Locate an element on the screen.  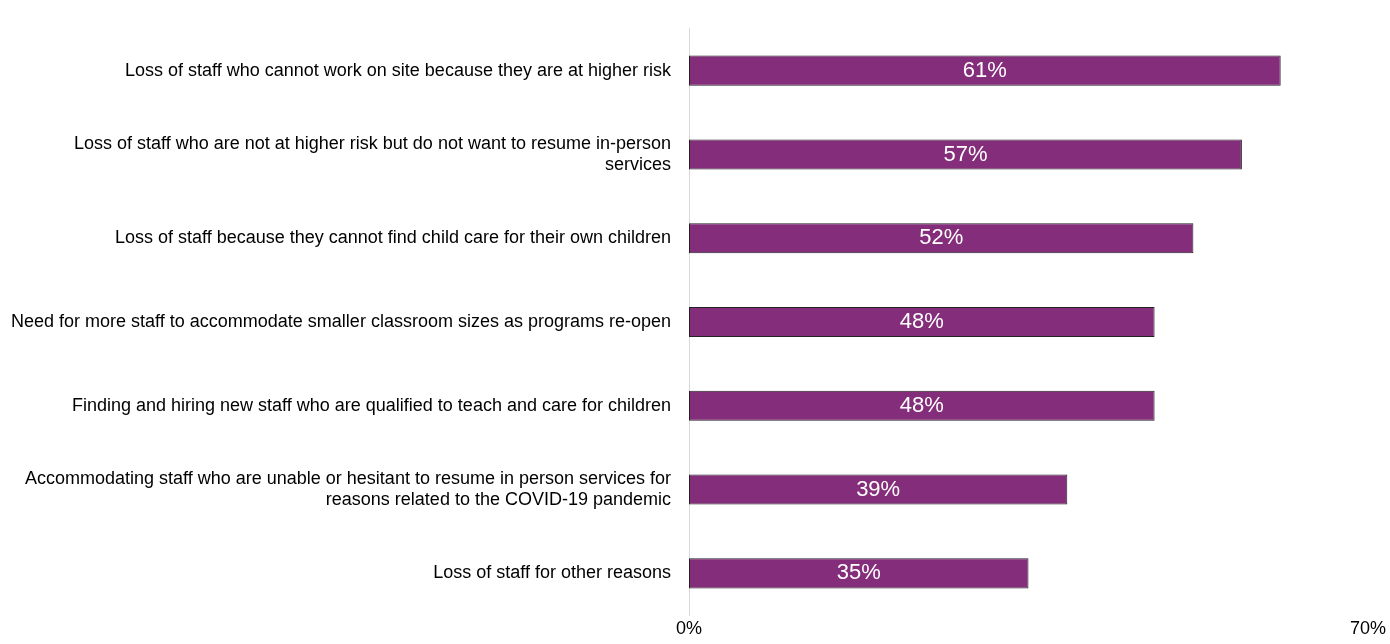
data-label: 61% is located at coordinates (984, 69).